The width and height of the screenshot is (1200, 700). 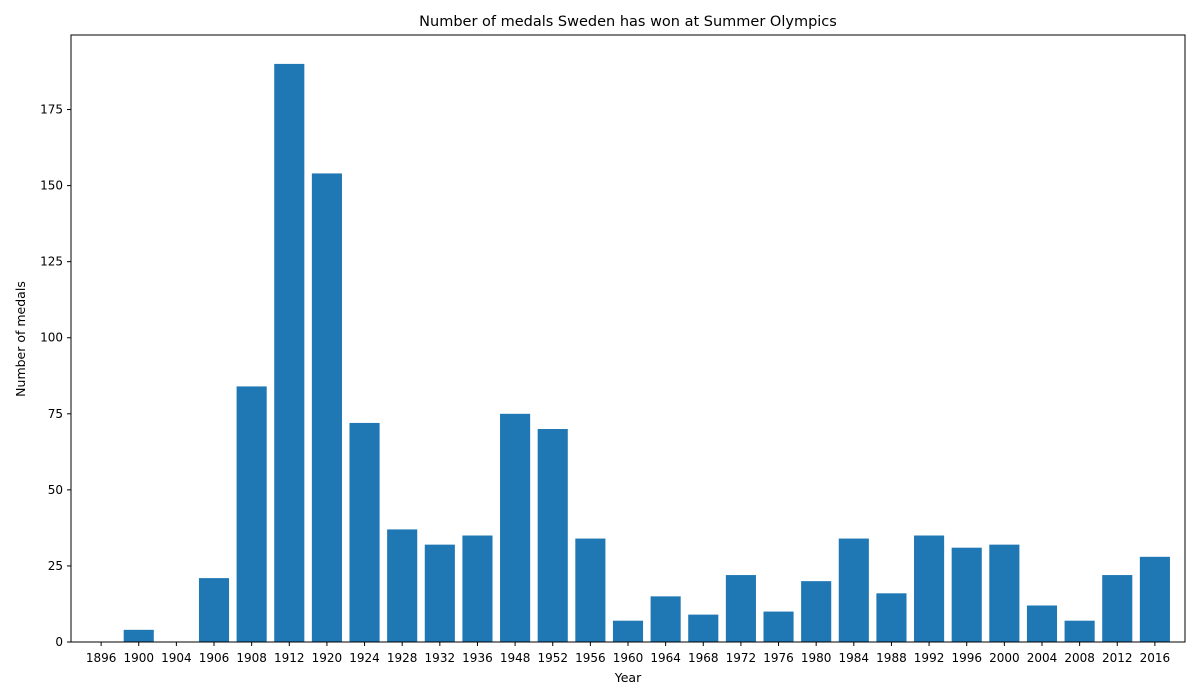 What do you see at coordinates (628, 631) in the screenshot?
I see `bar-1960` at bounding box center [628, 631].